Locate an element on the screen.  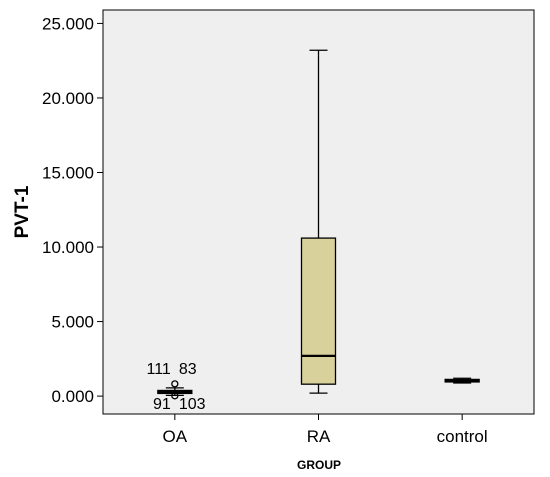
outlier-label: 91 is located at coordinates (162, 404).